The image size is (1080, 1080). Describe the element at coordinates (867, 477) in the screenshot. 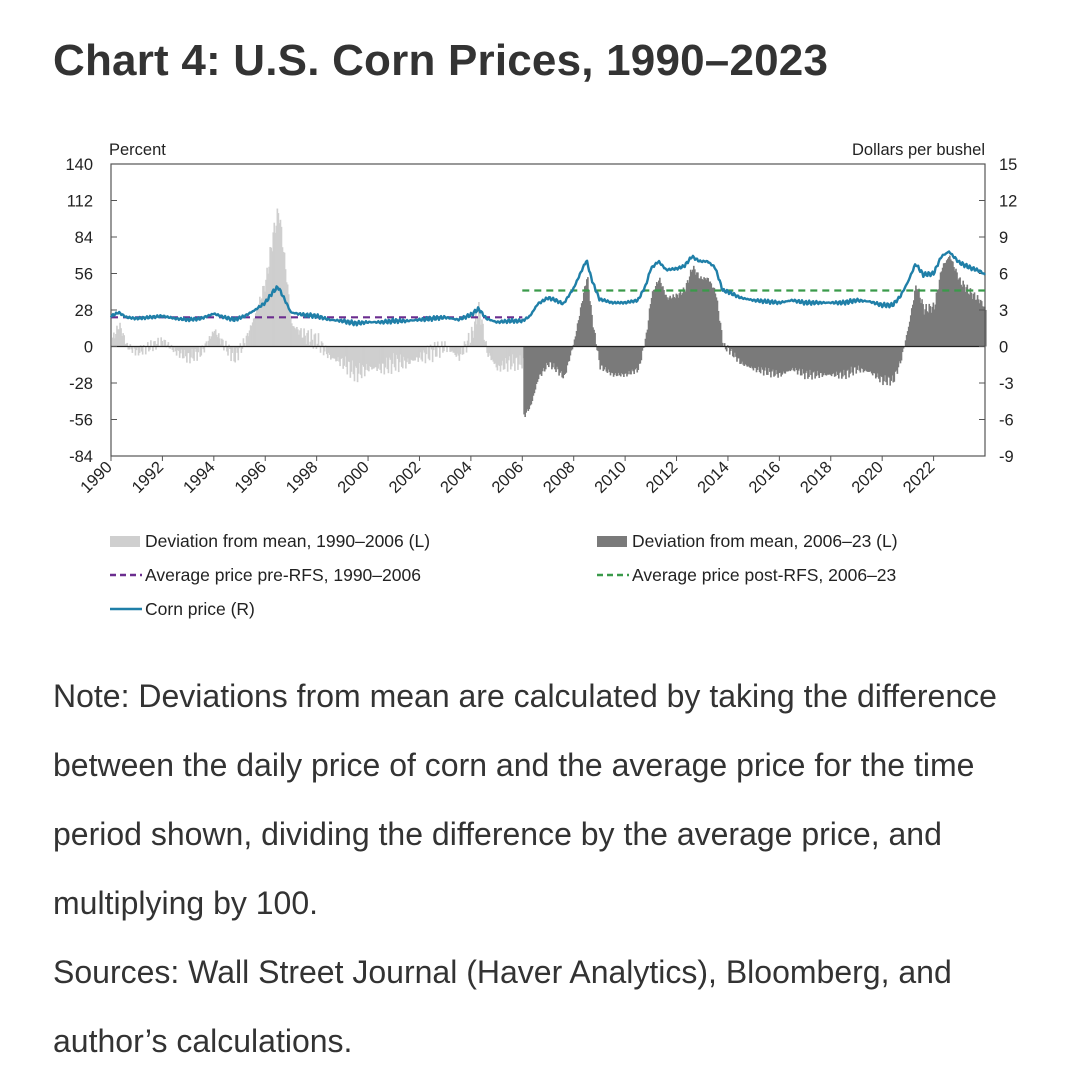

I see `x-tick-label: 2020` at that location.